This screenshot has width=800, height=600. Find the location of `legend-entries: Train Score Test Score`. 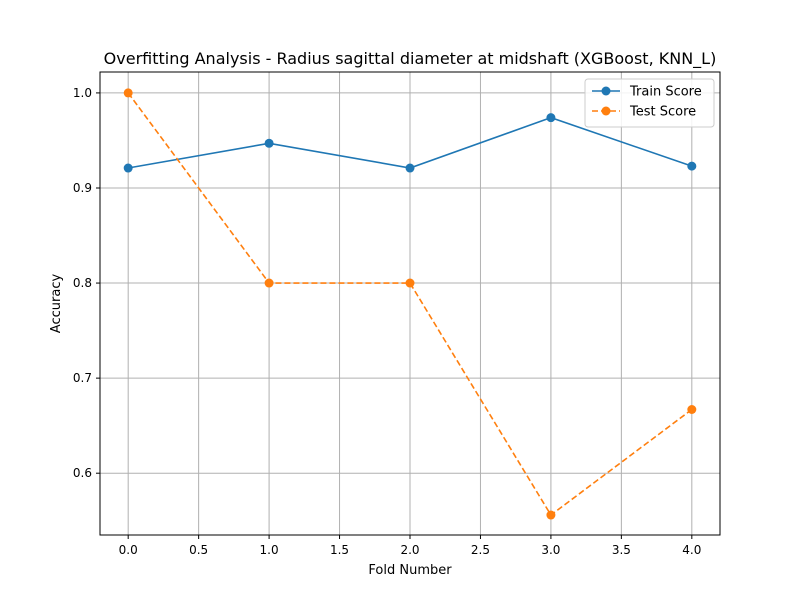

legend-entries: Train Score Test Score is located at coordinates (647, 102).